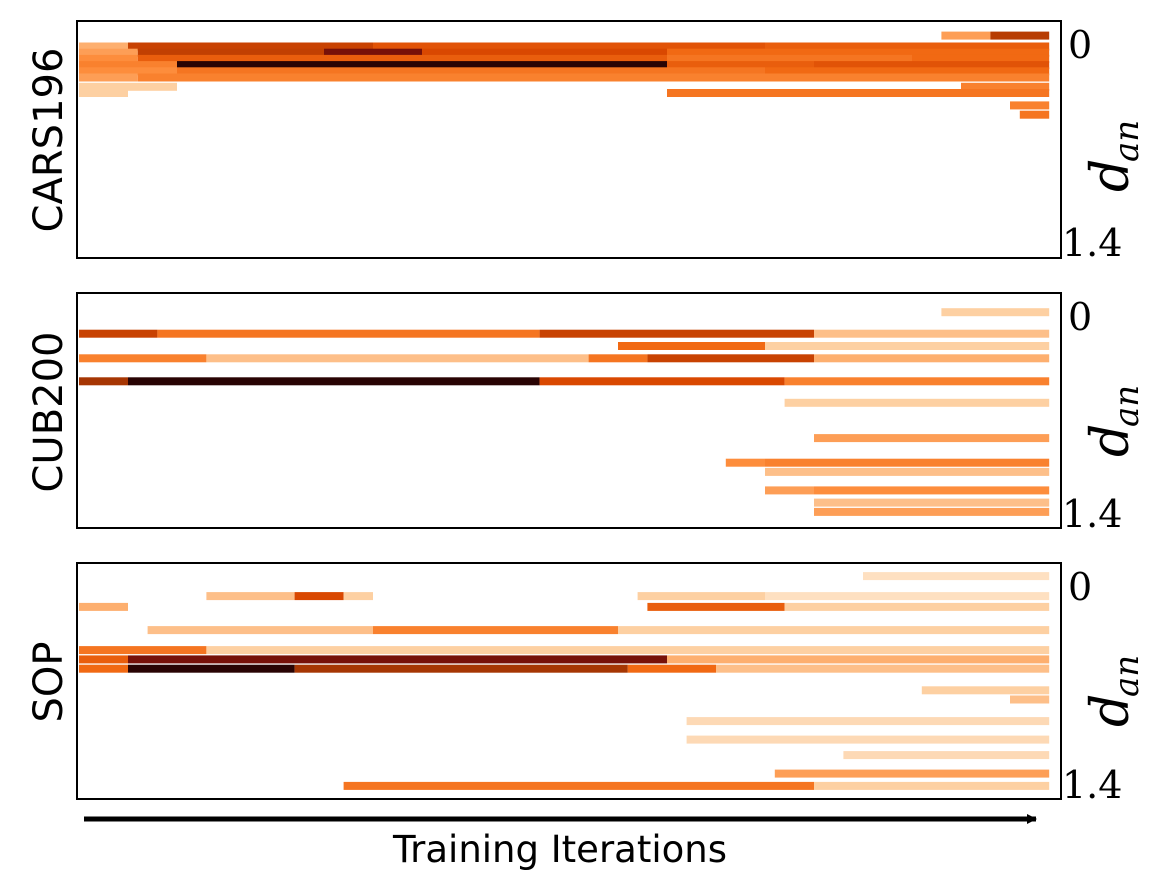  What do you see at coordinates (1127, 406) in the screenshot?
I see `y-axis-label-sub-cub200: an` at bounding box center [1127, 406].